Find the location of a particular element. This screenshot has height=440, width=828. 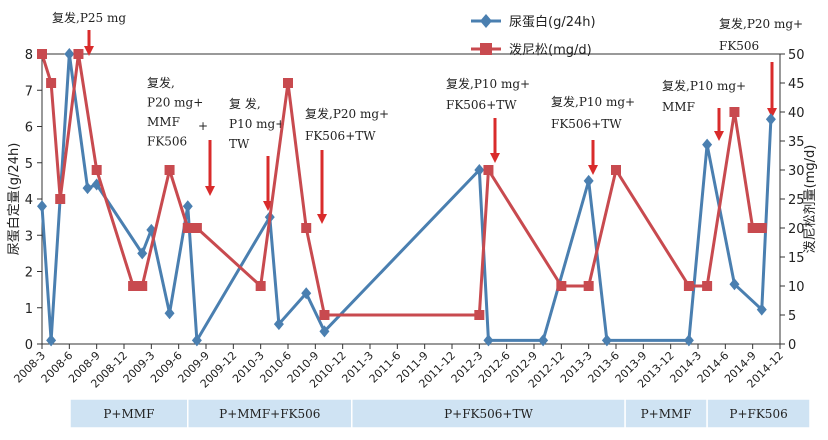

annotation-text: TW is located at coordinates (239, 144).